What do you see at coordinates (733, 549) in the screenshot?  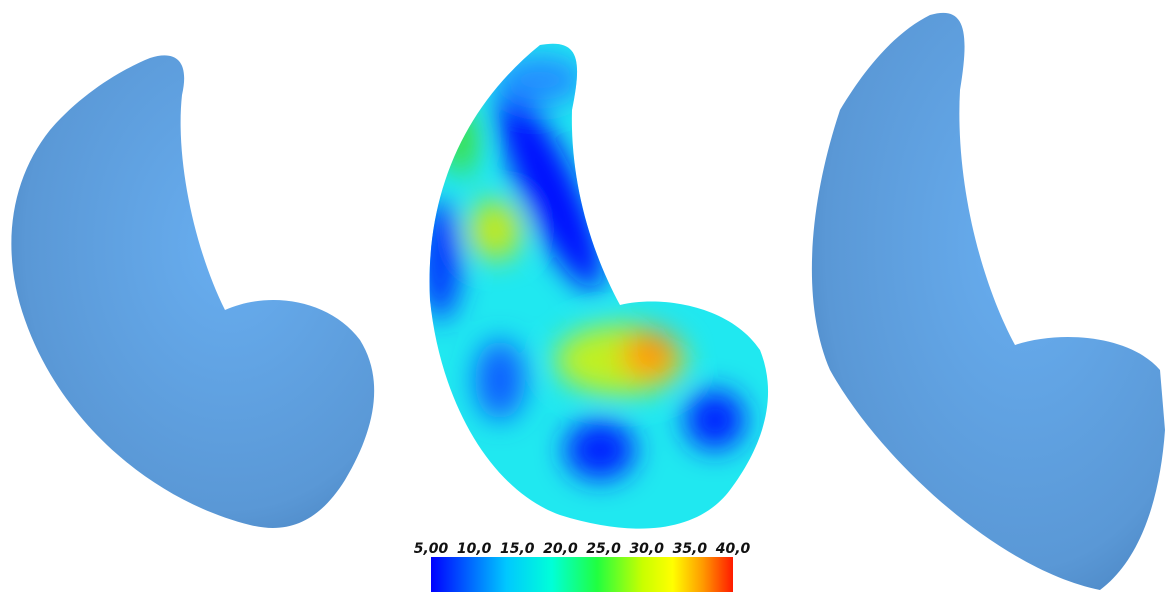 I see `colorbar-tick-label: 40,0` at bounding box center [733, 549].